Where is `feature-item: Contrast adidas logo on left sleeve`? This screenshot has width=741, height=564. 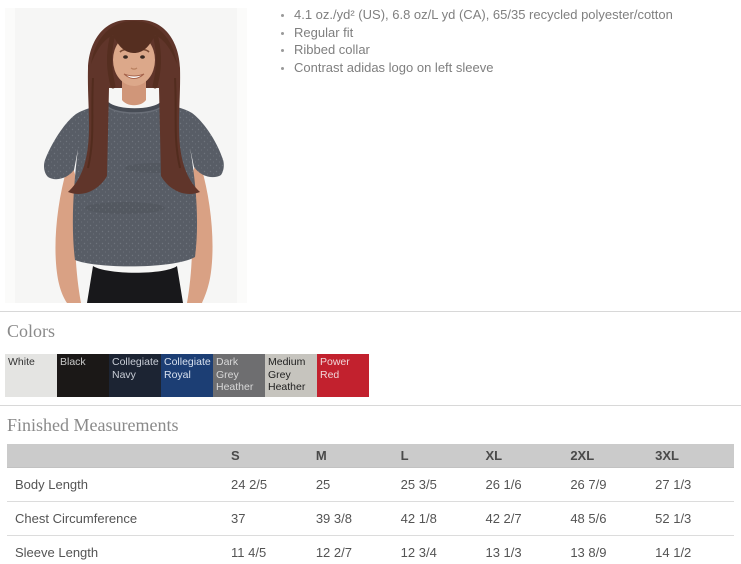
feature-item: Contrast adidas logo on left sleeve is located at coordinates (513, 68).